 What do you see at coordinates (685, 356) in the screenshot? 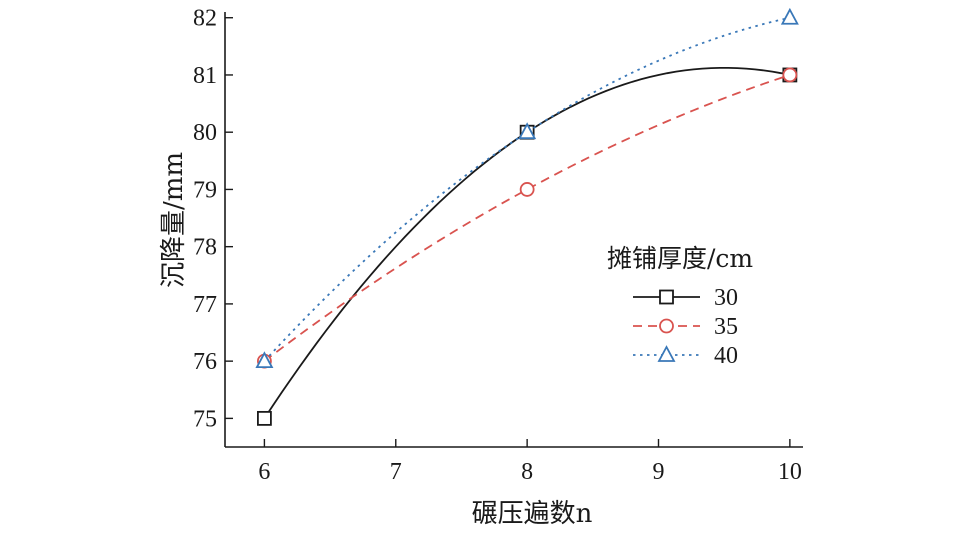
I see `legend-item-40: 40` at bounding box center [685, 356].